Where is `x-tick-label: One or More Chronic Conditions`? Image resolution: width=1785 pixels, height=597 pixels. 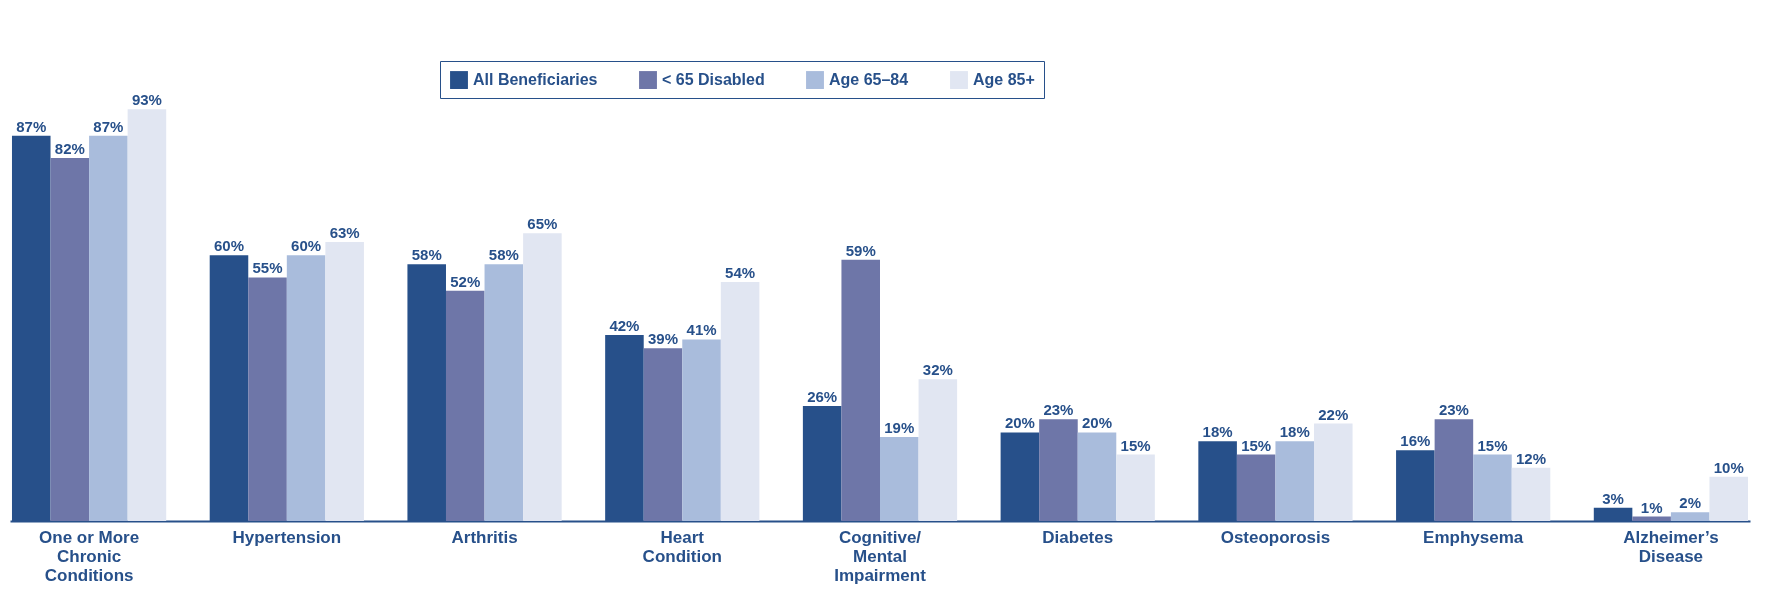
x-tick-label: One or More Chronic Conditions is located at coordinates (89, 556).